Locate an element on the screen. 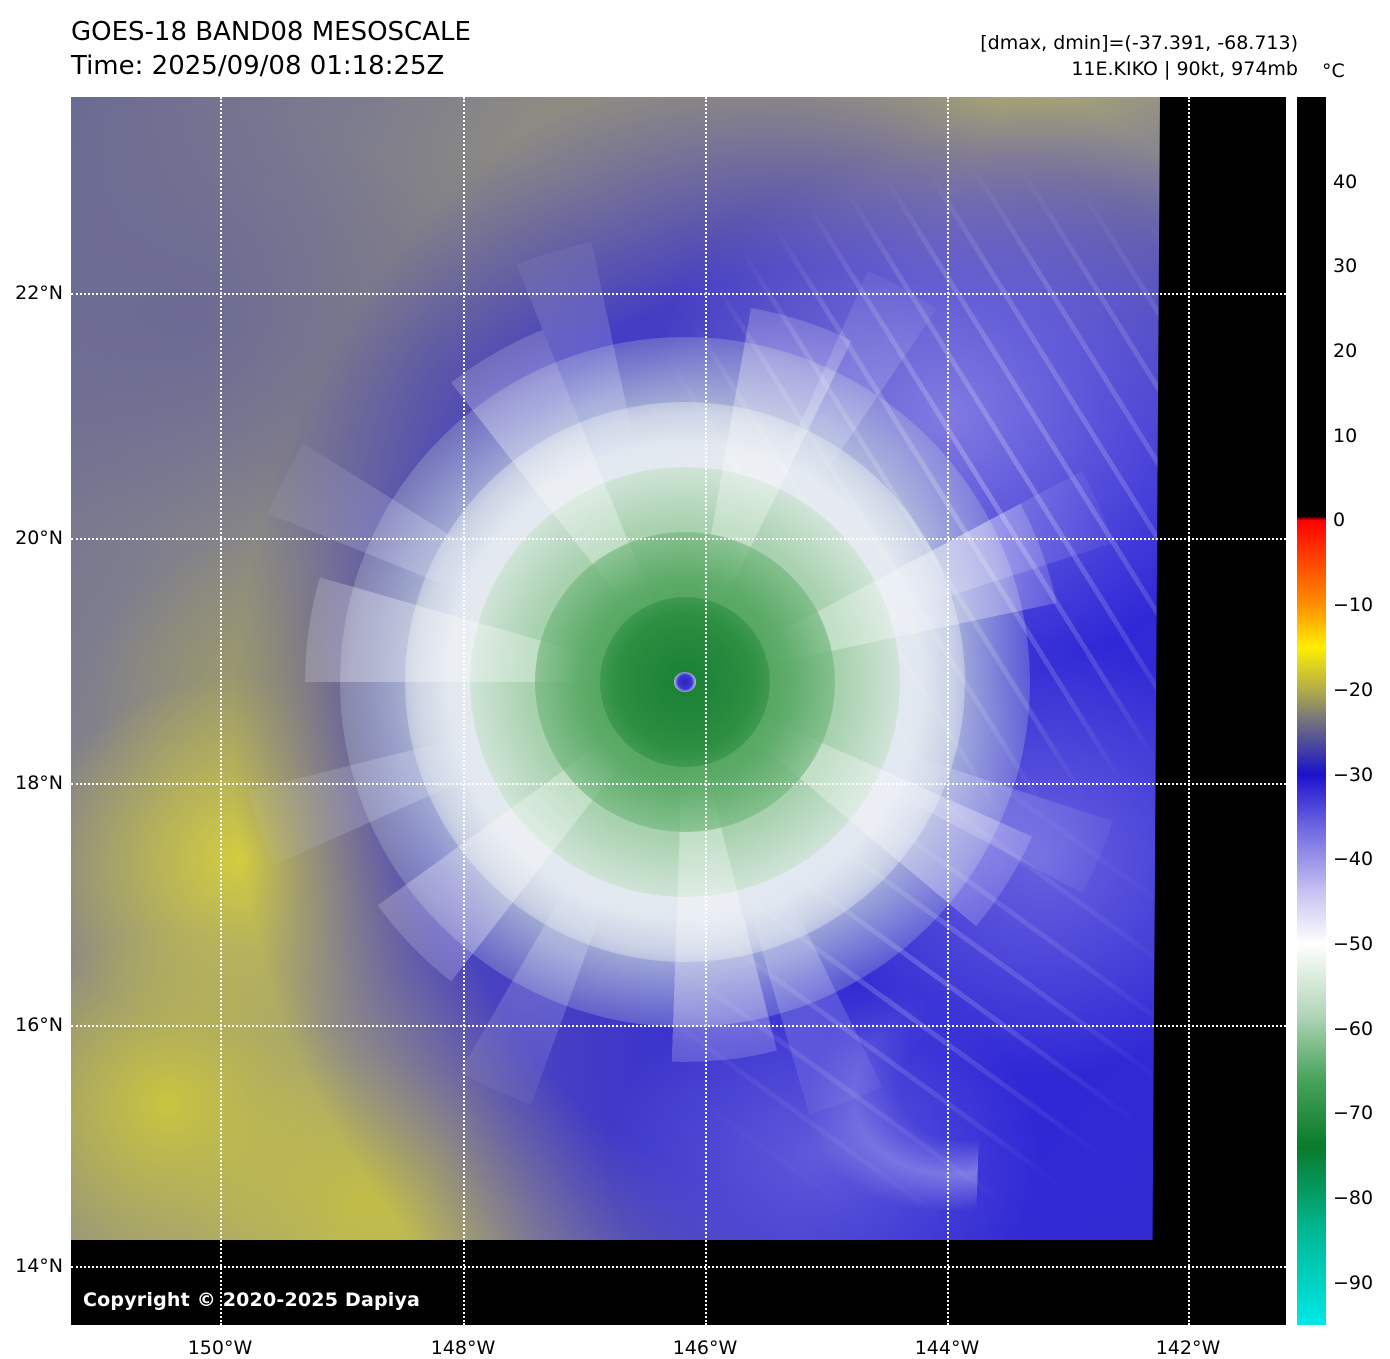 The image size is (1390, 1359). lon-tick-label: 144°W is located at coordinates (947, 1348).